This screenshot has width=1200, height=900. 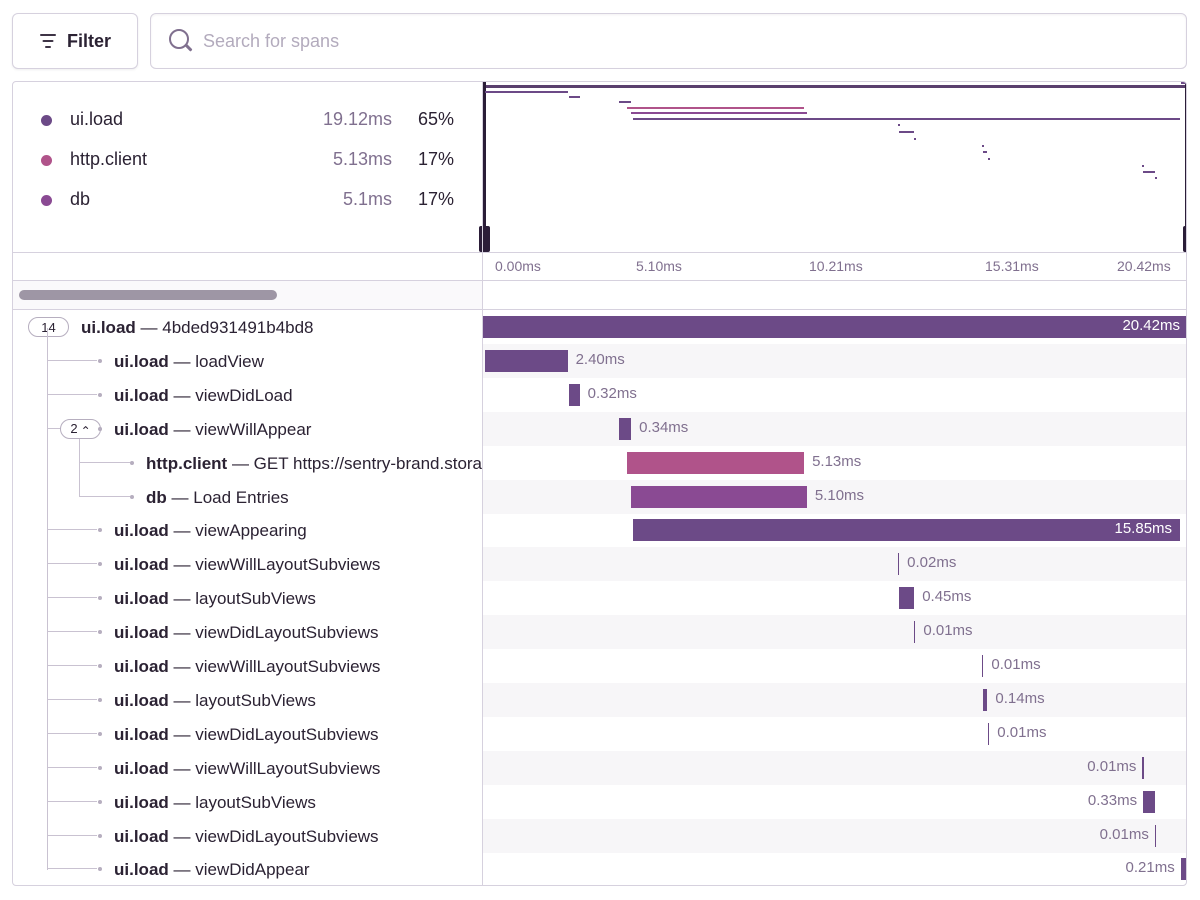 What do you see at coordinates (834, 428) in the screenshot?
I see `span-row-timeline-cell: 0.34ms` at bounding box center [834, 428].